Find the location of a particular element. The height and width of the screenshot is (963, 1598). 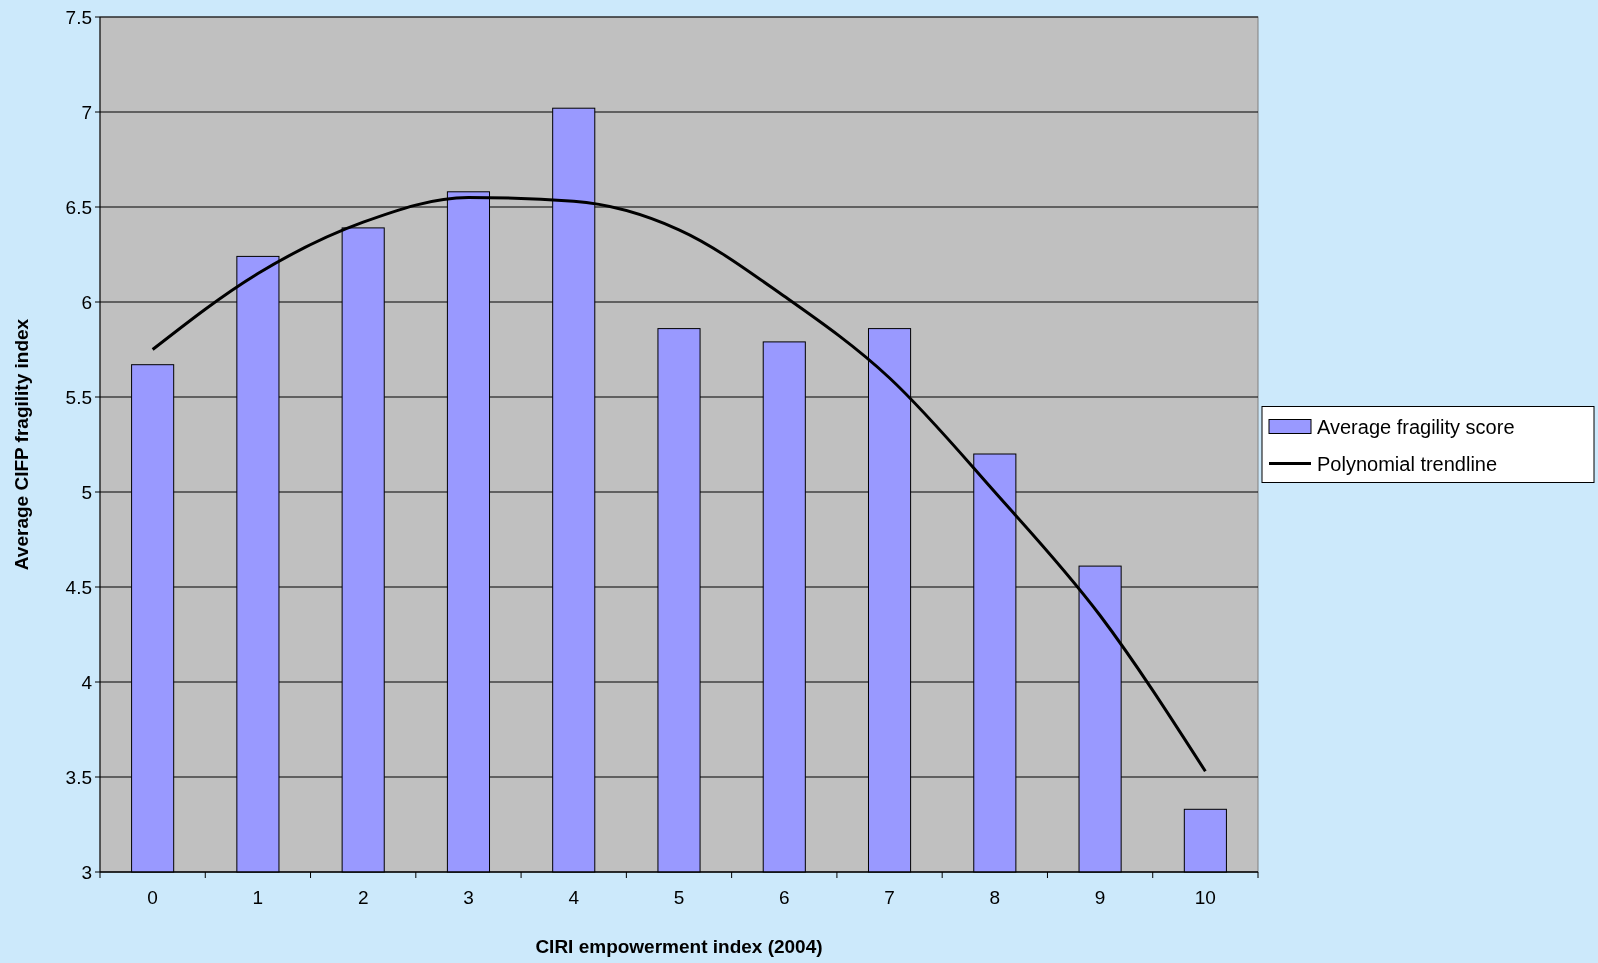

x-tick-label: 1 is located at coordinates (258, 897).